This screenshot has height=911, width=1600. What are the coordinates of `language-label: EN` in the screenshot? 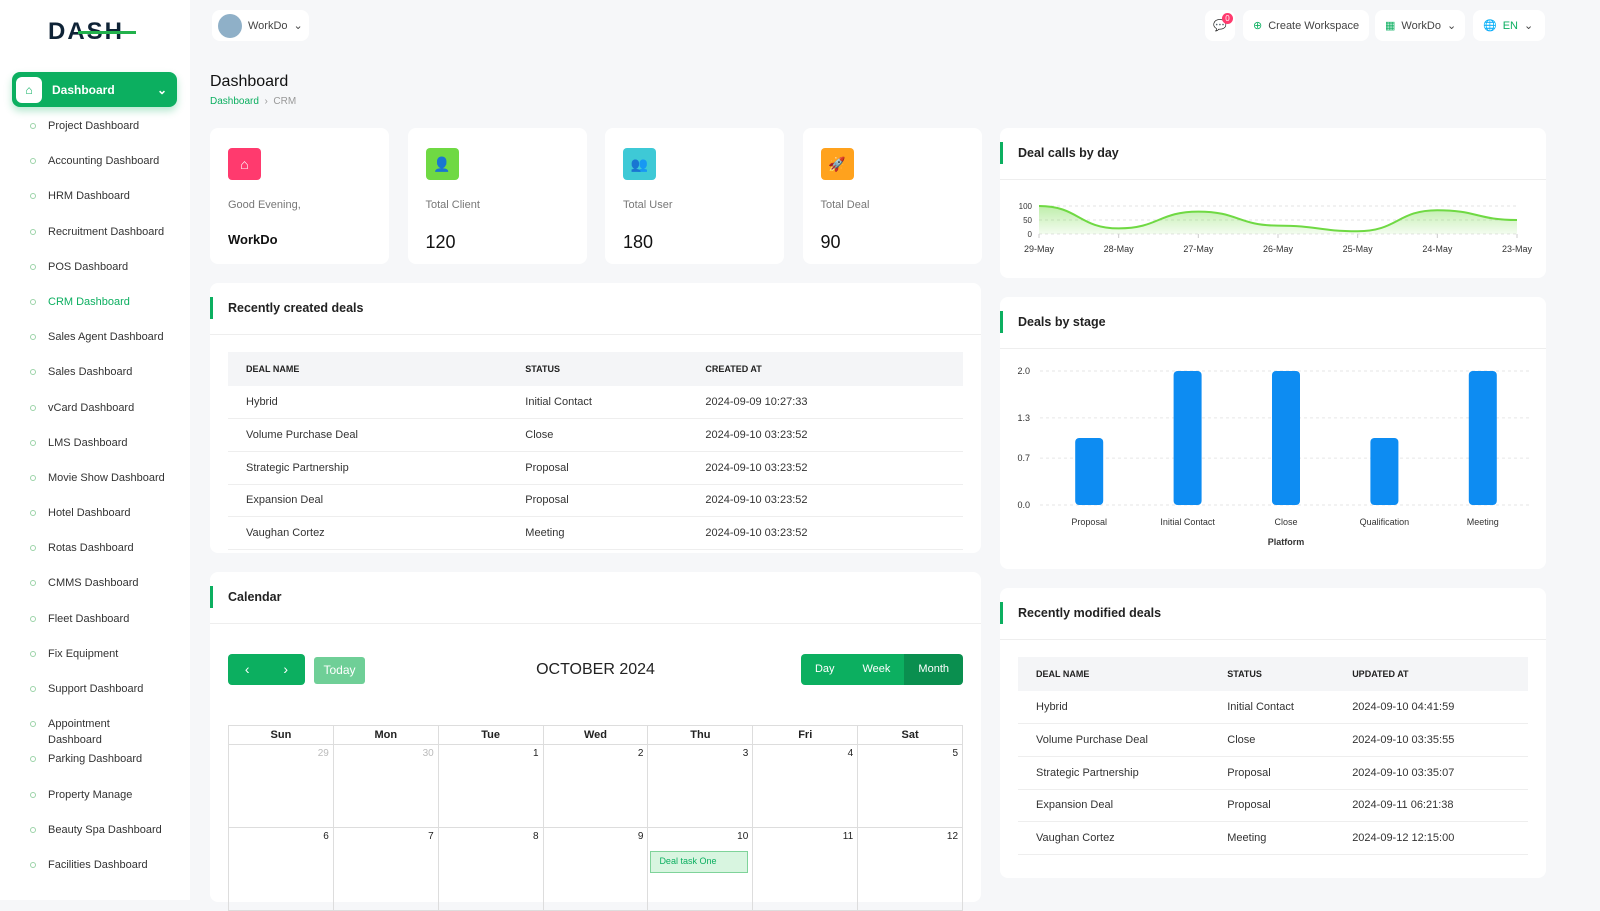 It's located at (1510, 25).